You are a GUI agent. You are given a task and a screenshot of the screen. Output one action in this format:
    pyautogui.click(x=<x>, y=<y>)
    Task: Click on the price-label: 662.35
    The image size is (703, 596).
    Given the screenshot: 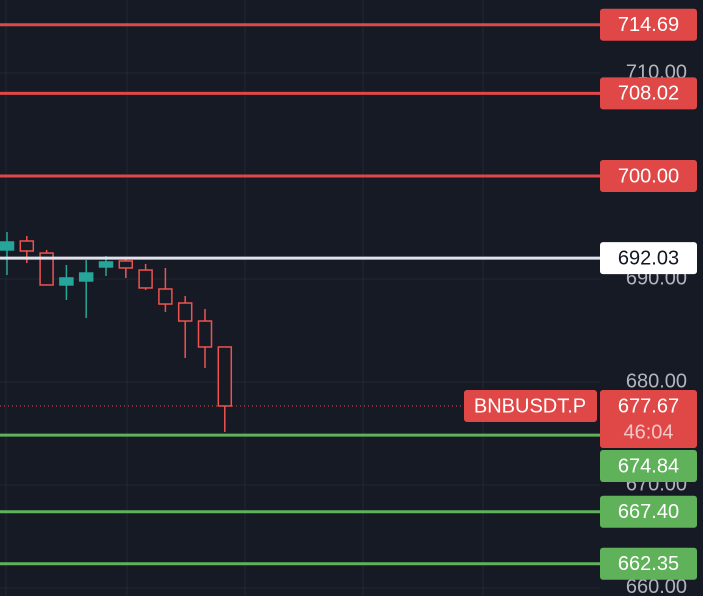 What is the action you would take?
    pyautogui.click(x=648, y=564)
    